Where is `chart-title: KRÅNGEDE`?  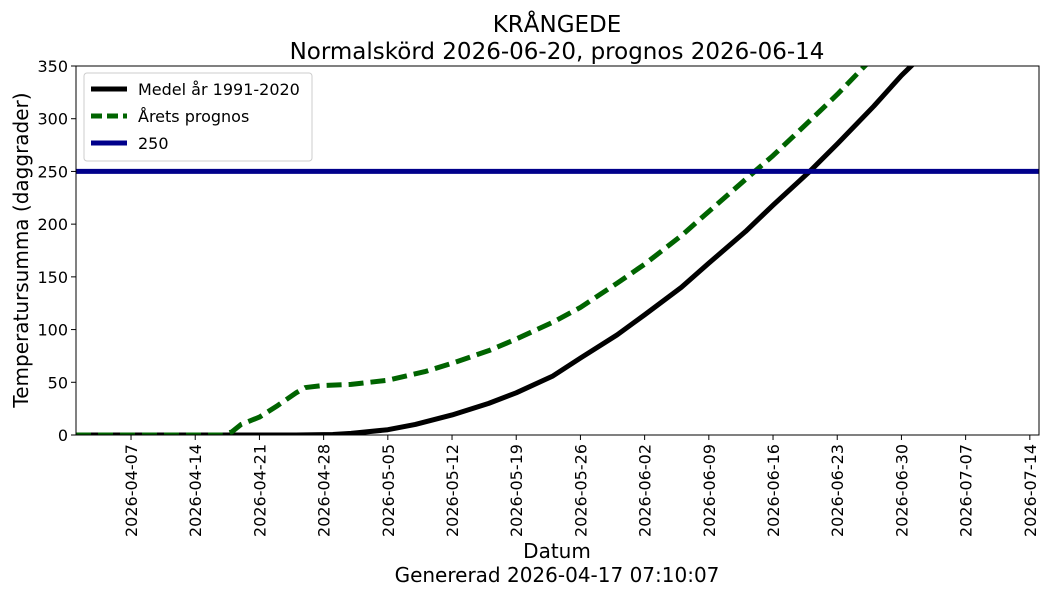 chart-title: KRÅNGEDE is located at coordinates (557, 24).